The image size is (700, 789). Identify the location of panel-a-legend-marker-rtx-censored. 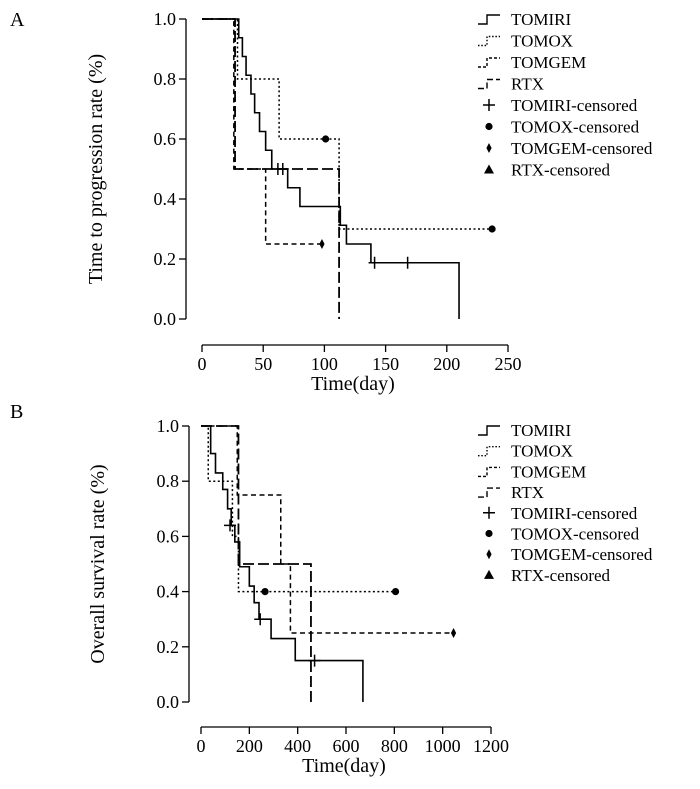
(489, 169).